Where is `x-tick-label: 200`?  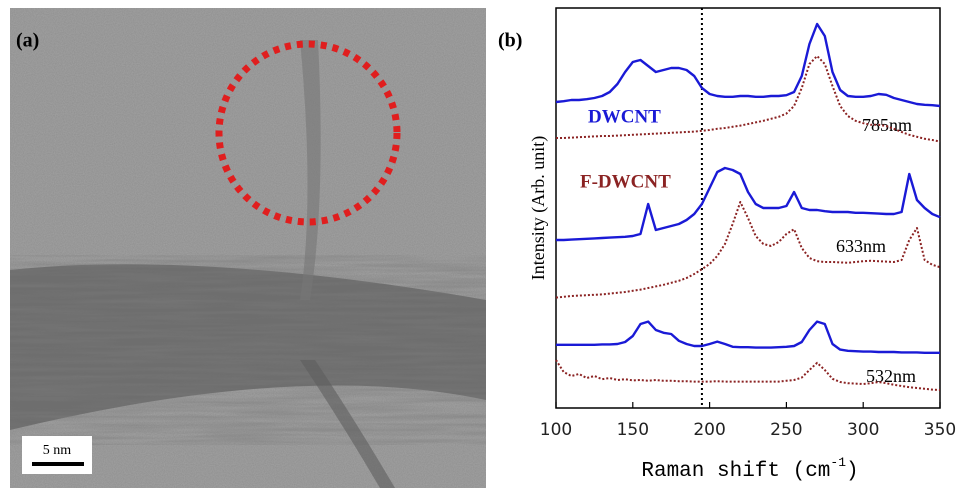
x-tick-label: 200 is located at coordinates (709, 430).